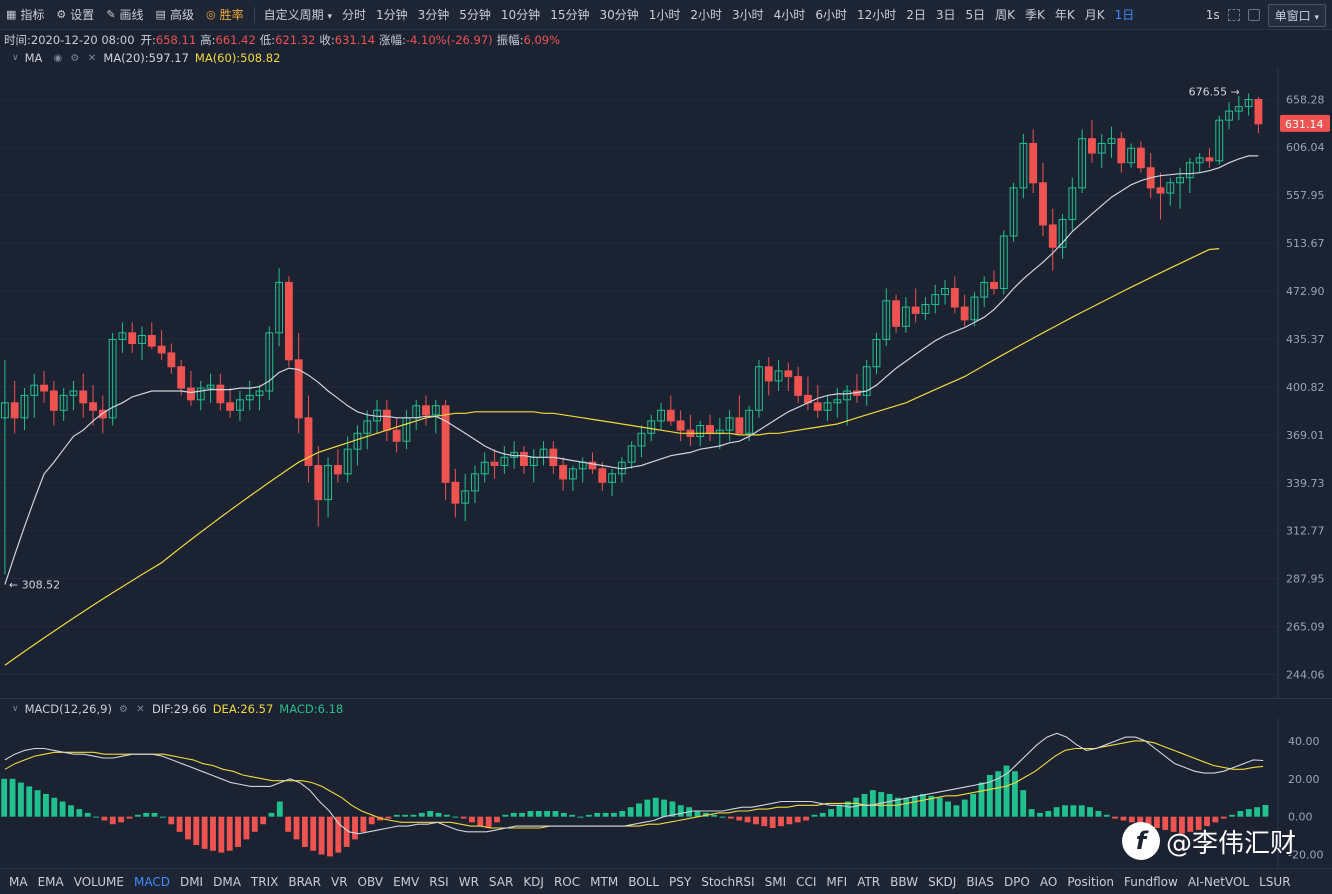  I want to click on indicator-tab: DMA, so click(227, 881).